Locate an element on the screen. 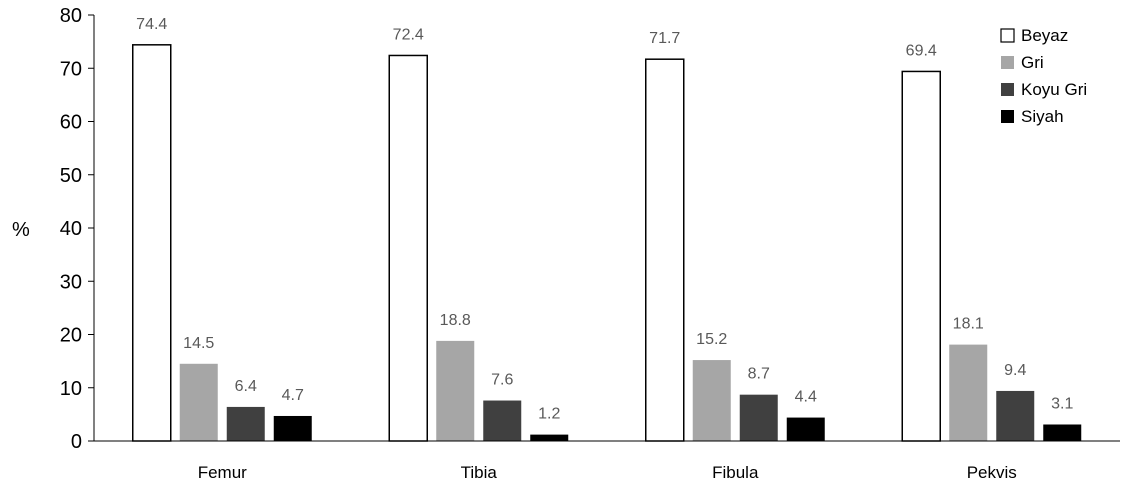  legend-label: Koyu Gri is located at coordinates (1054, 89).